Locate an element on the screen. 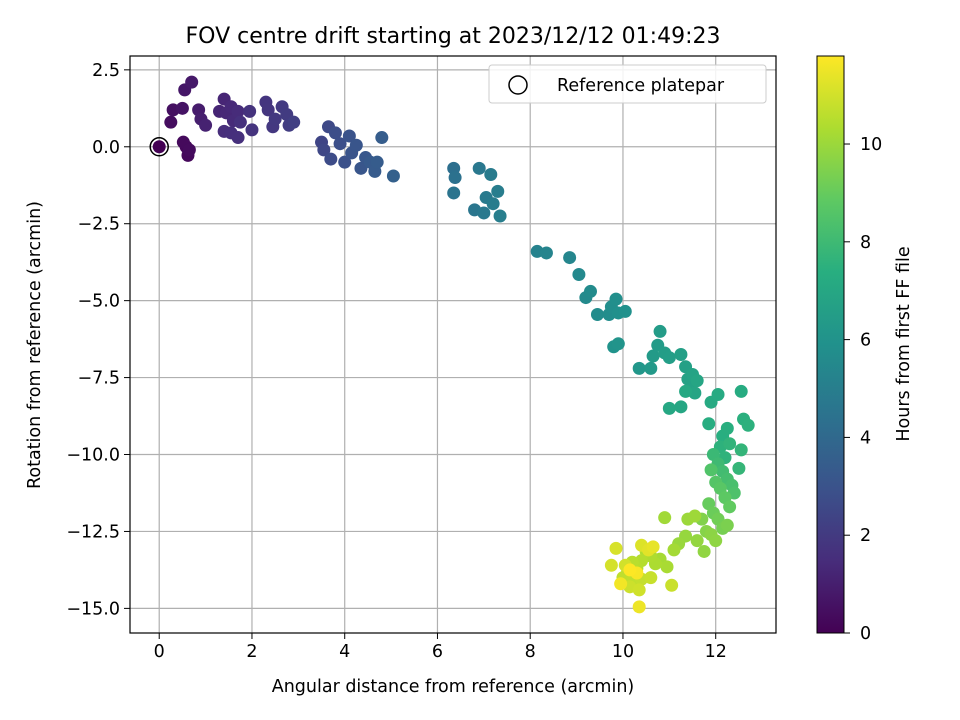  colorbar-tick-label: 10 is located at coordinates (871, 145).